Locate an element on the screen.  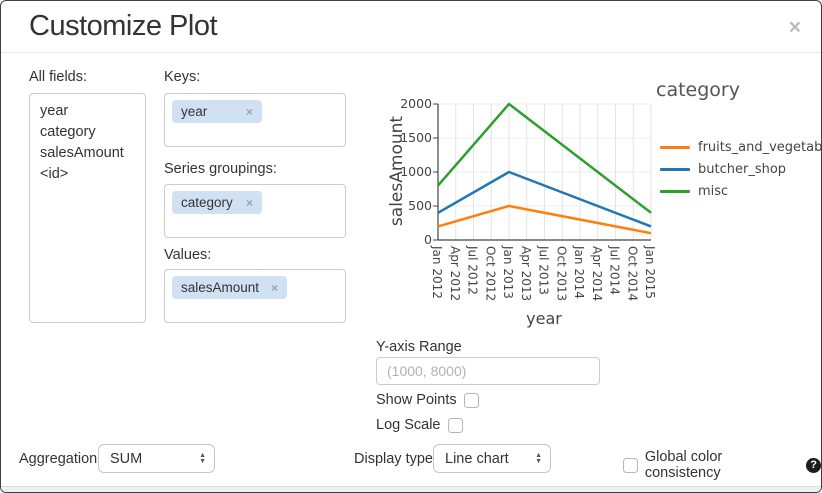
chip-label: year is located at coordinates (194, 111).